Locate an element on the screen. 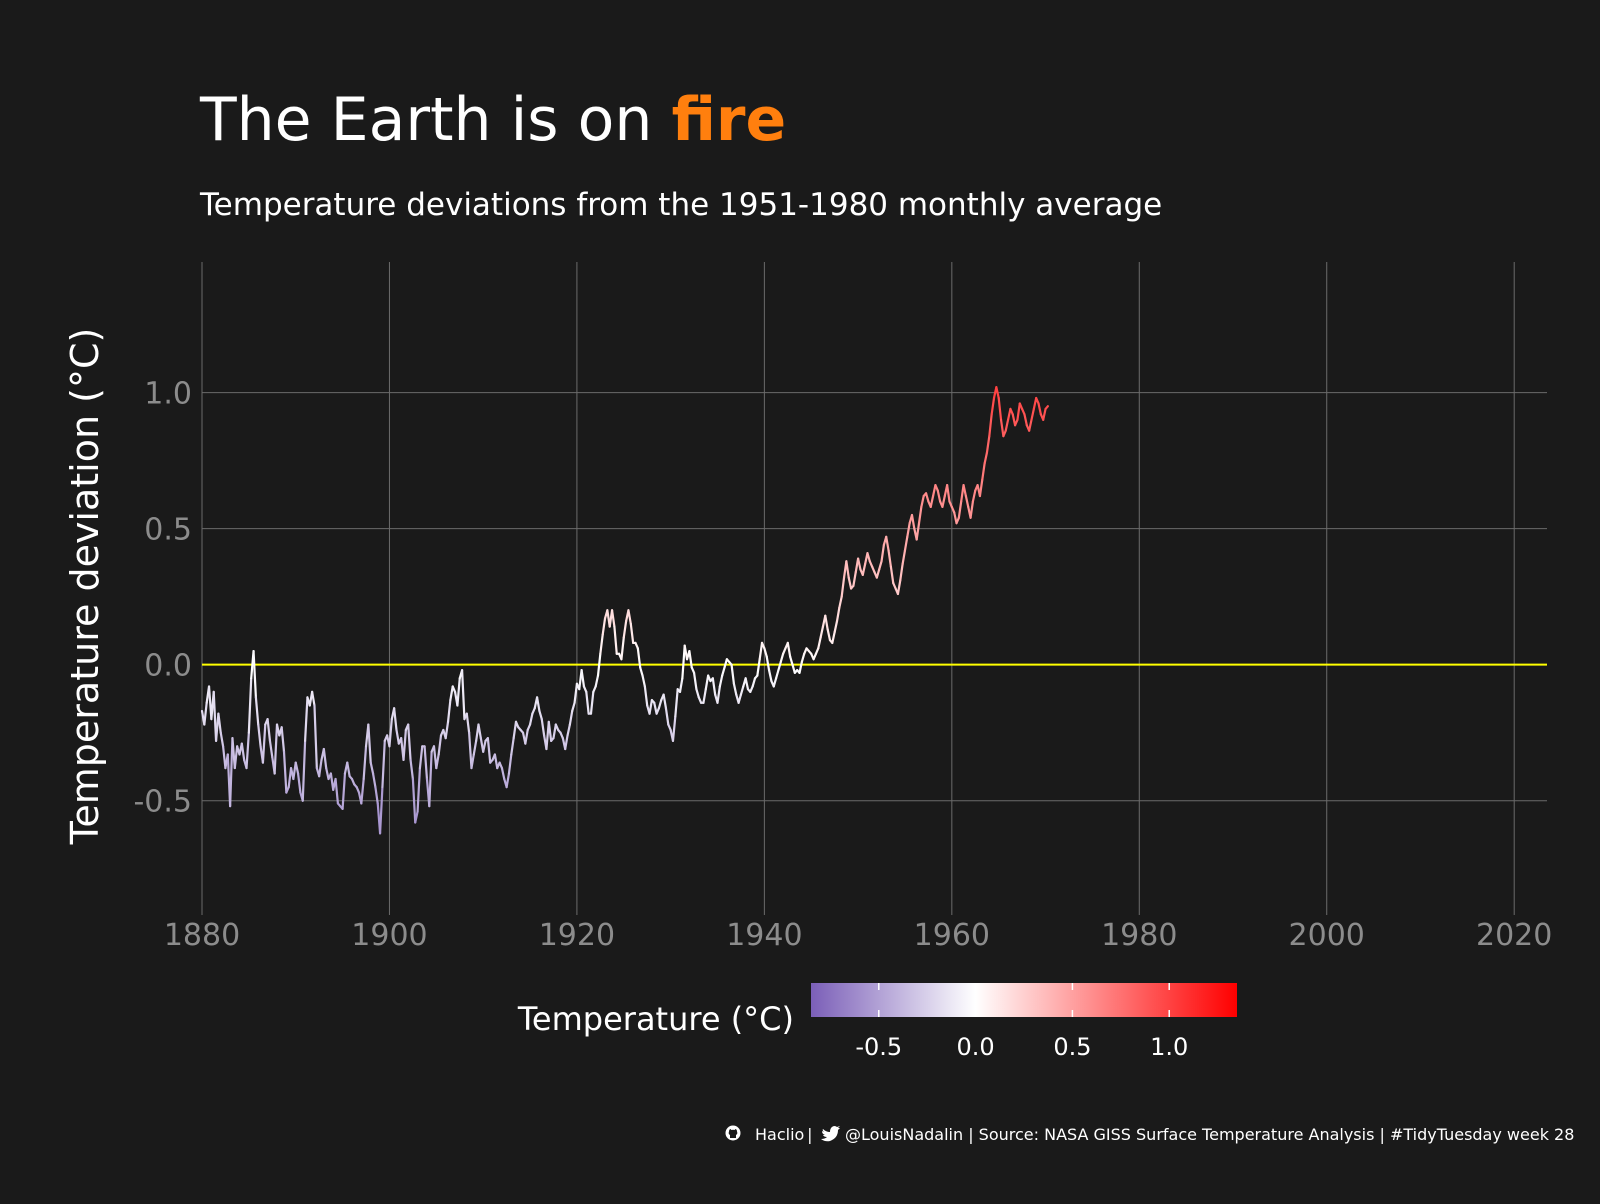 Image resolution: width=1600 pixels, height=1204 pixels. chart-title: The Earth is on fire is located at coordinates (492, 120).